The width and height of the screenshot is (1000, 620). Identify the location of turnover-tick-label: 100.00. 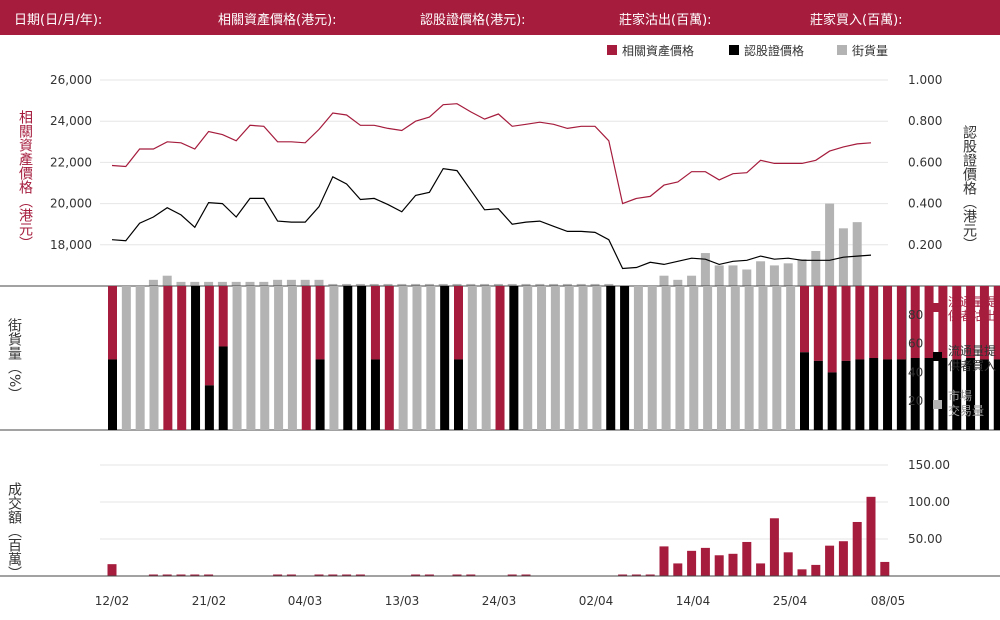
(929, 502).